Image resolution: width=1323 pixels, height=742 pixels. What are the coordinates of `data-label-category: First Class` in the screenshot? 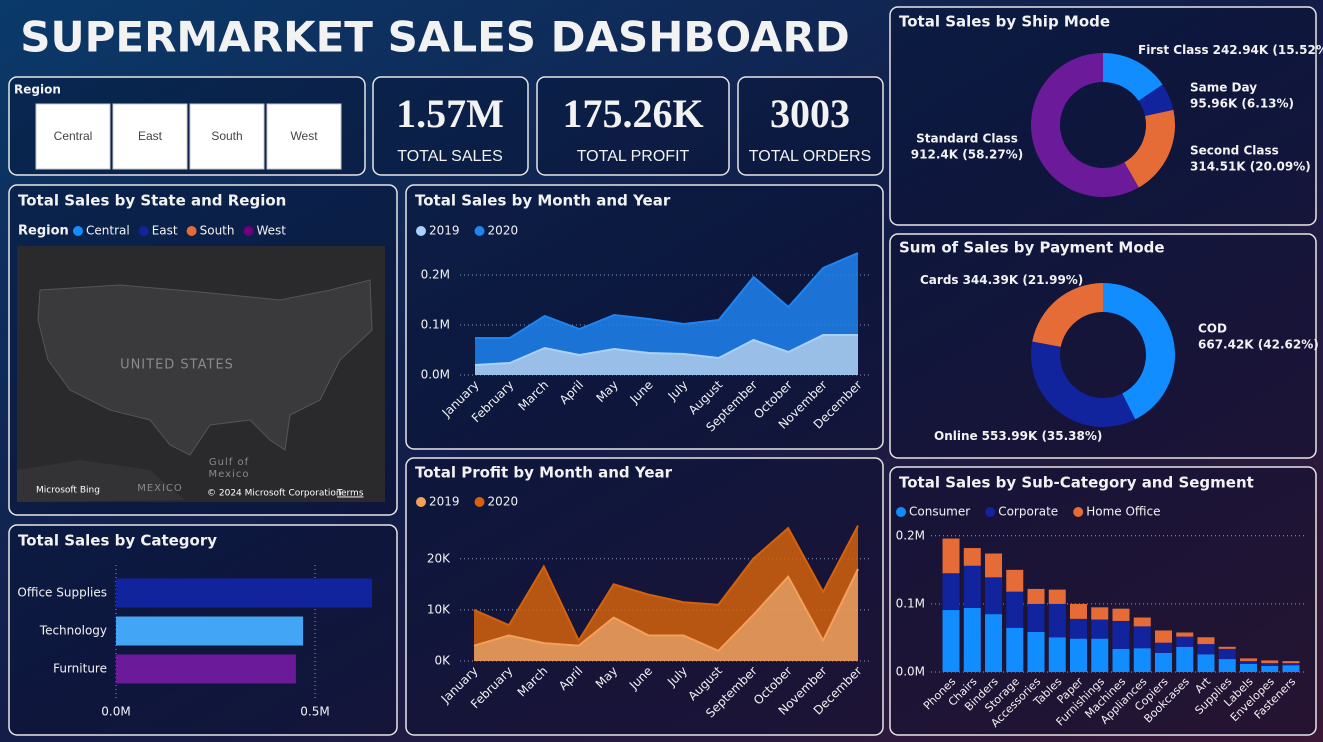 It's located at (1173, 50).